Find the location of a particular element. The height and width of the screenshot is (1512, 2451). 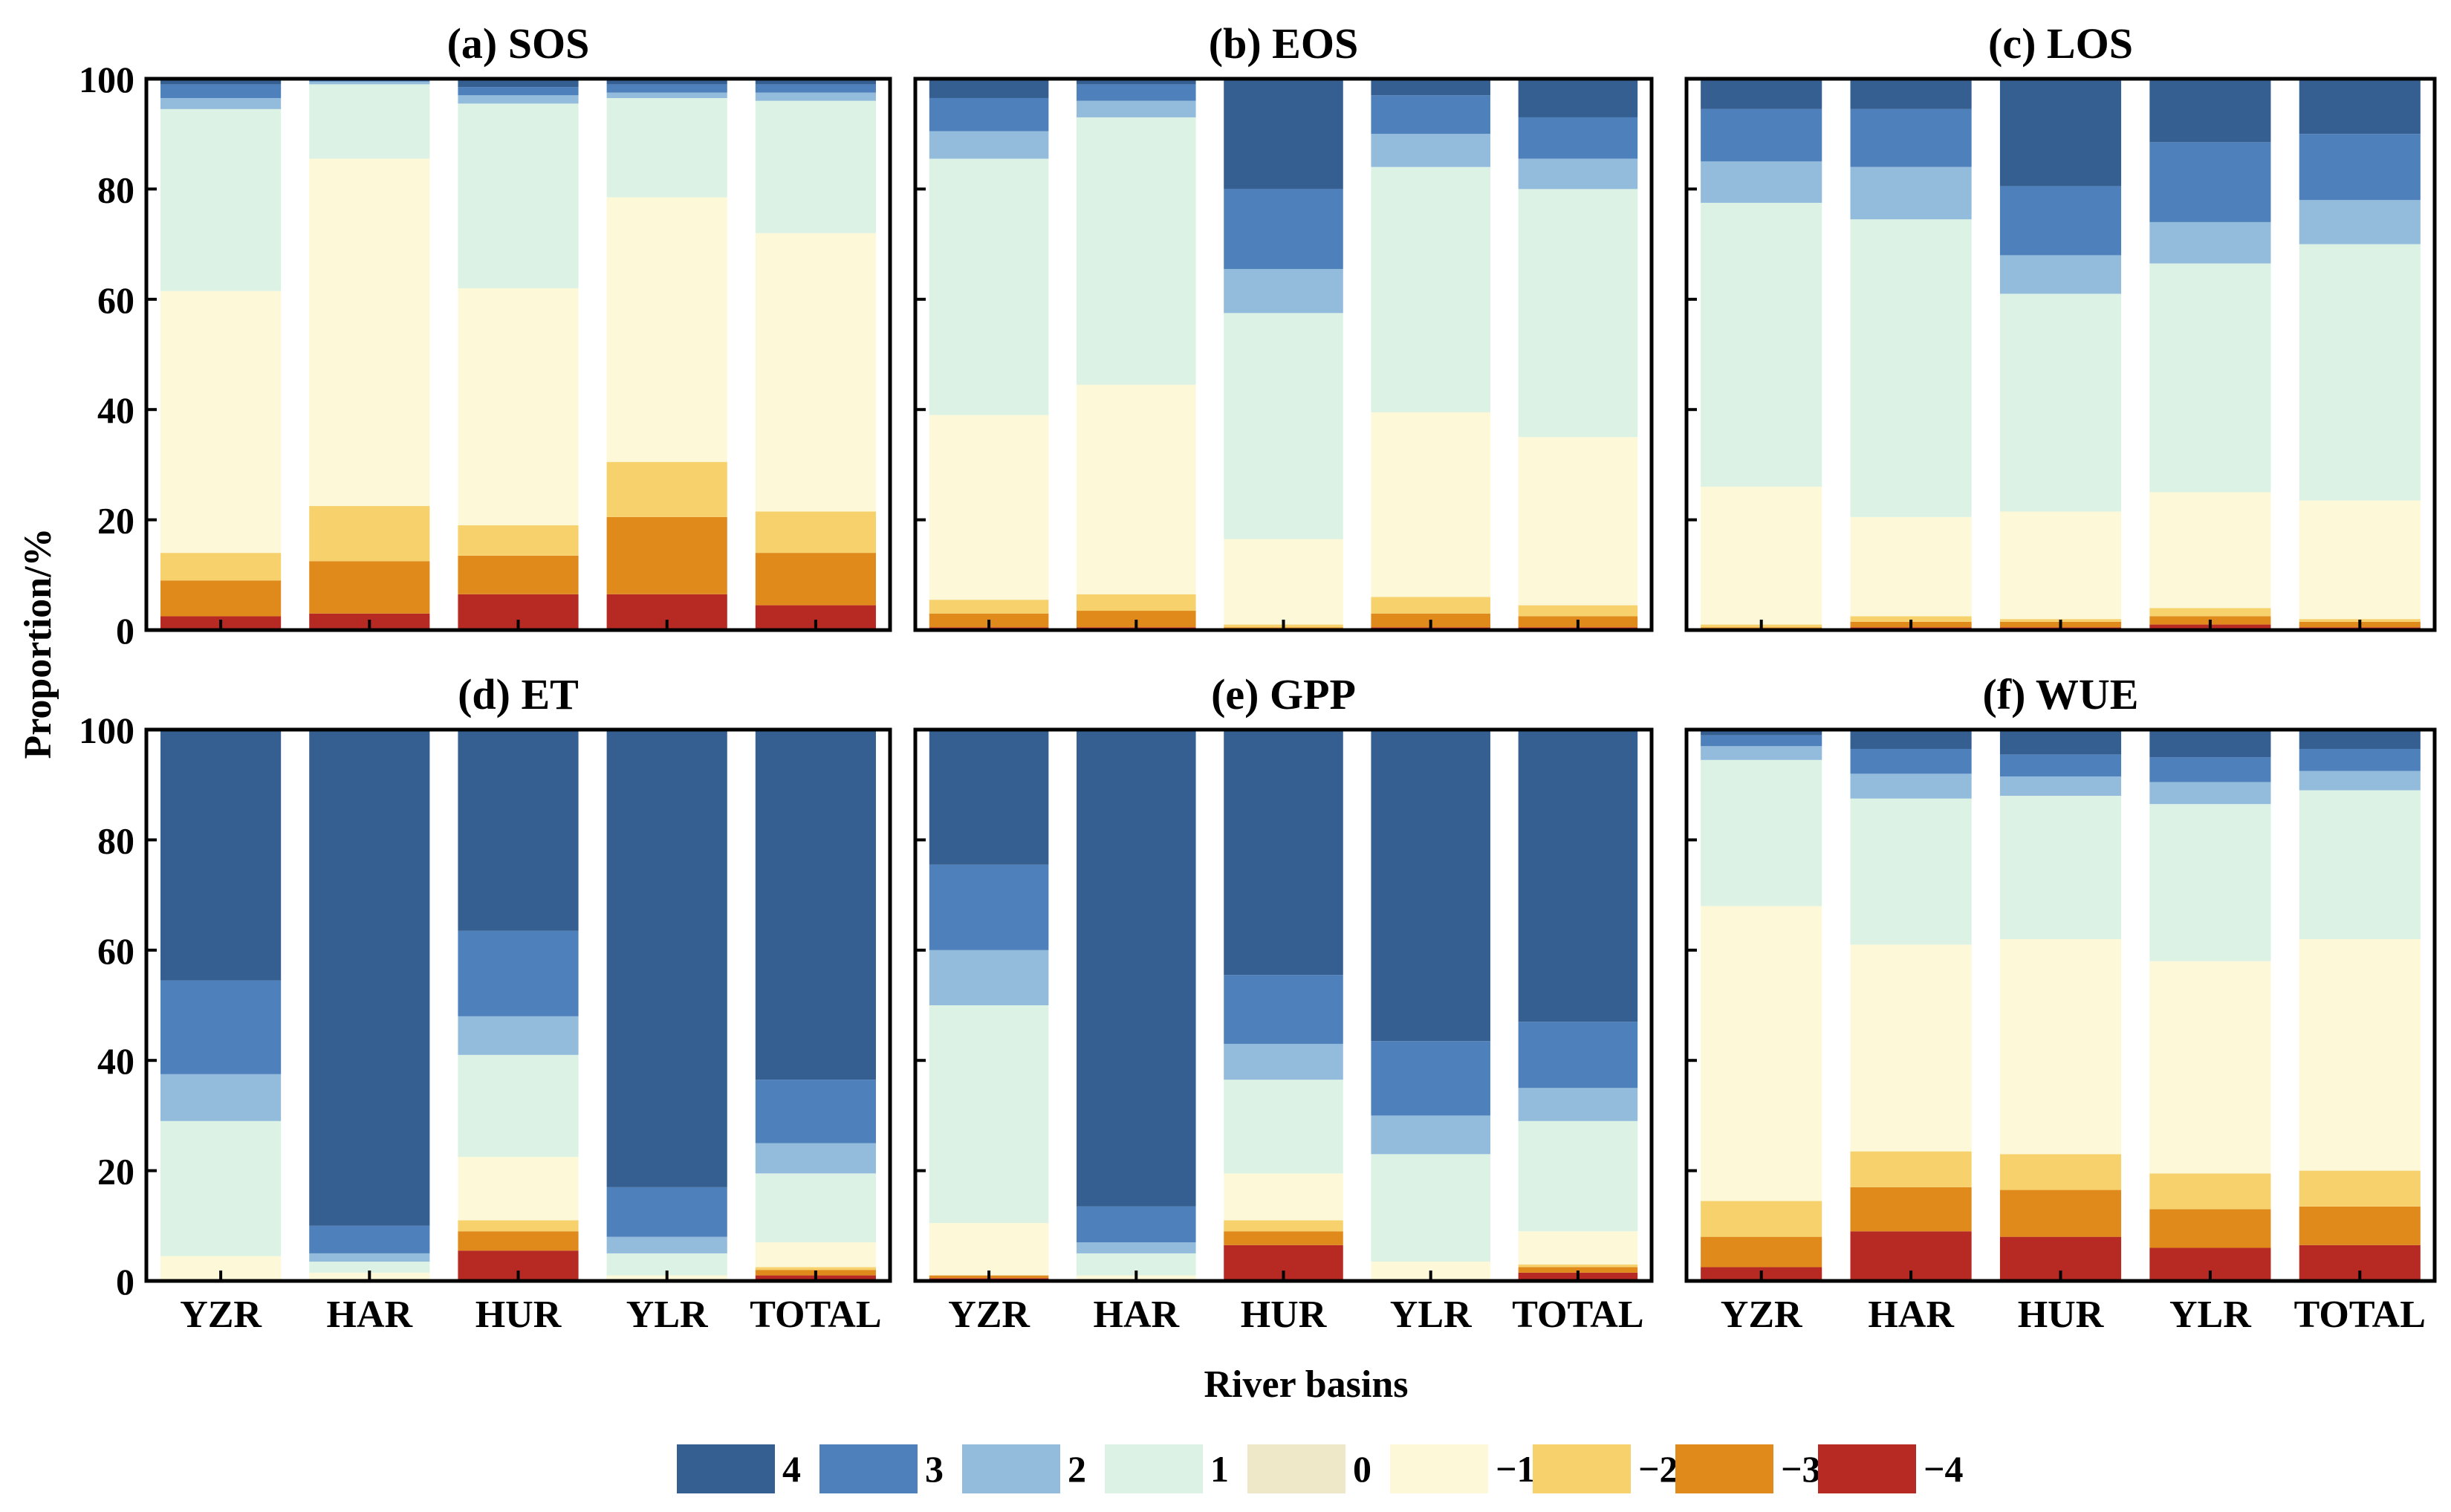

legend-label: 4 is located at coordinates (791, 1469).